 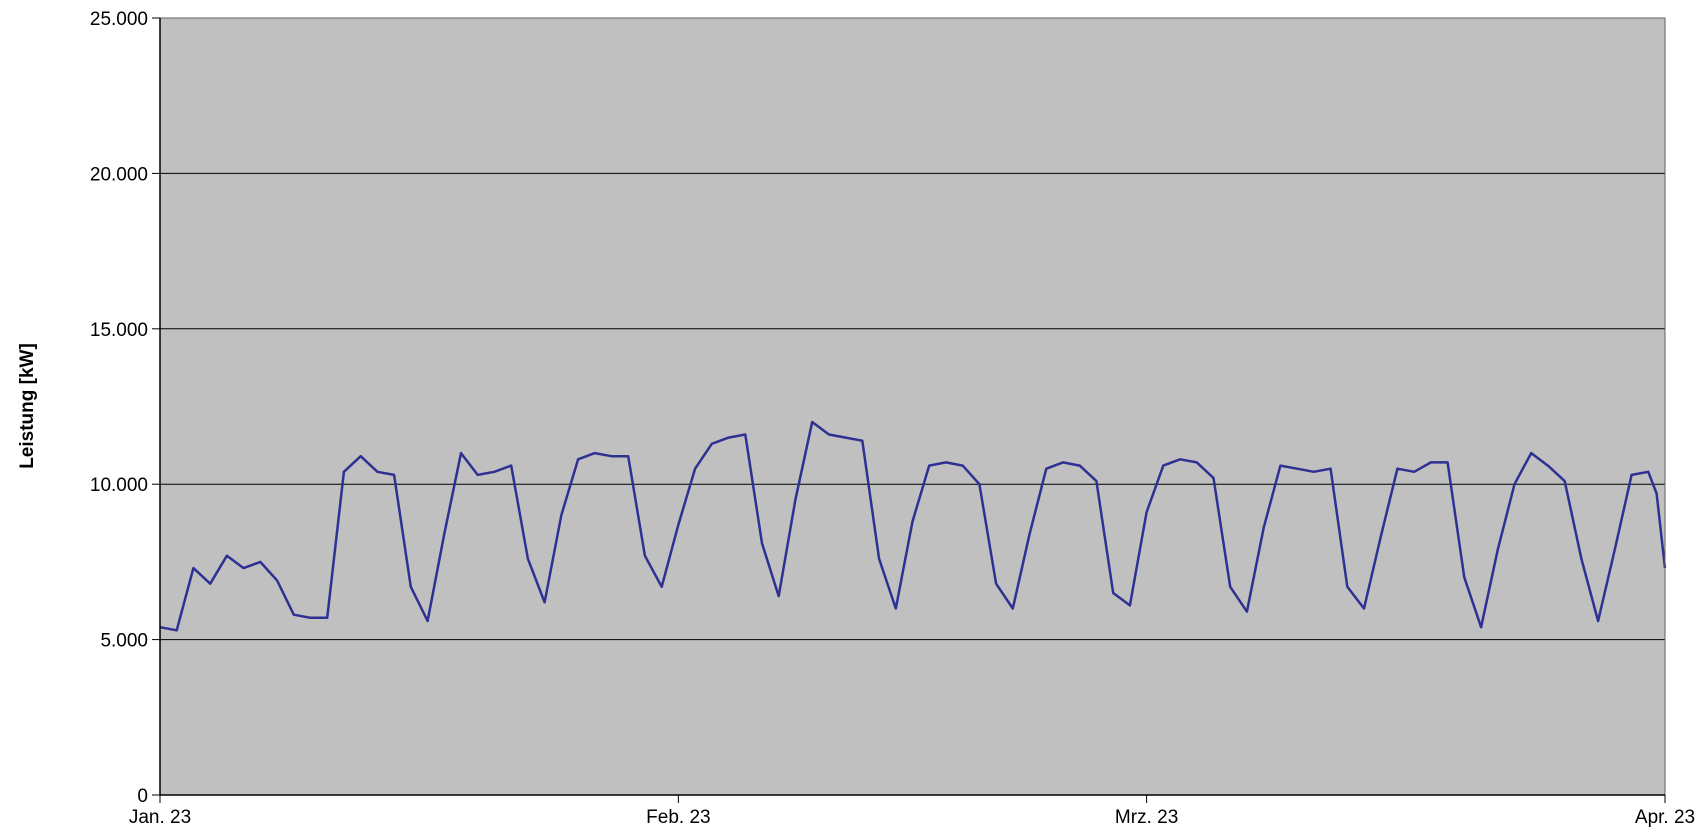 I want to click on y-tick-label: 15.000, so click(x=119, y=330).